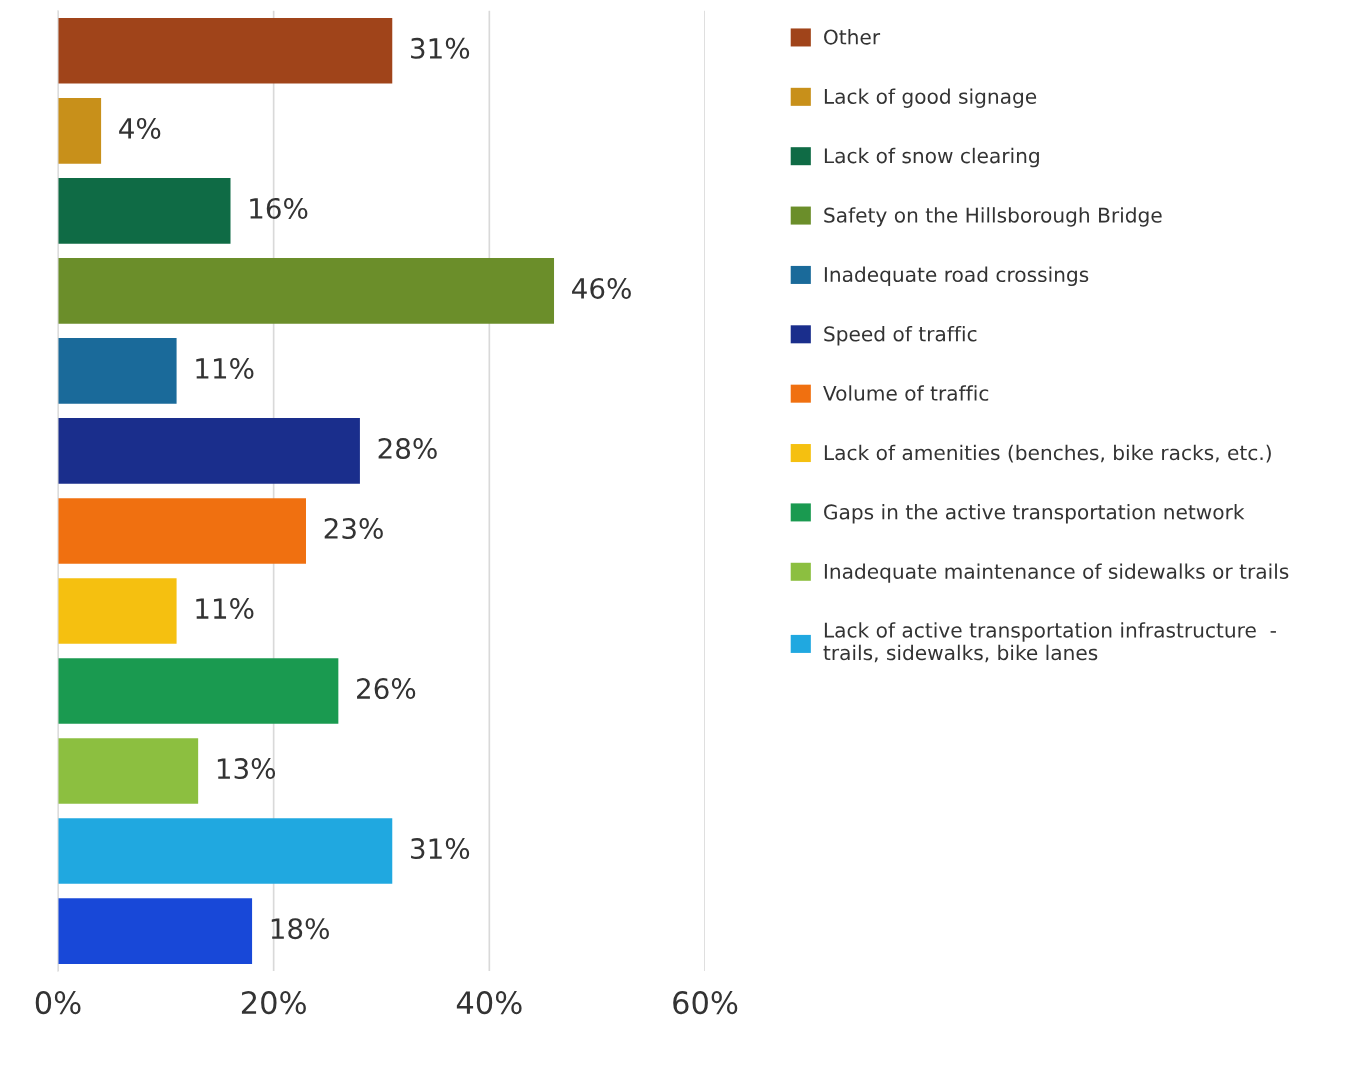 This screenshot has width=1348, height=1079. What do you see at coordinates (140, 128) in the screenshot?
I see `data-label: 4%` at bounding box center [140, 128].